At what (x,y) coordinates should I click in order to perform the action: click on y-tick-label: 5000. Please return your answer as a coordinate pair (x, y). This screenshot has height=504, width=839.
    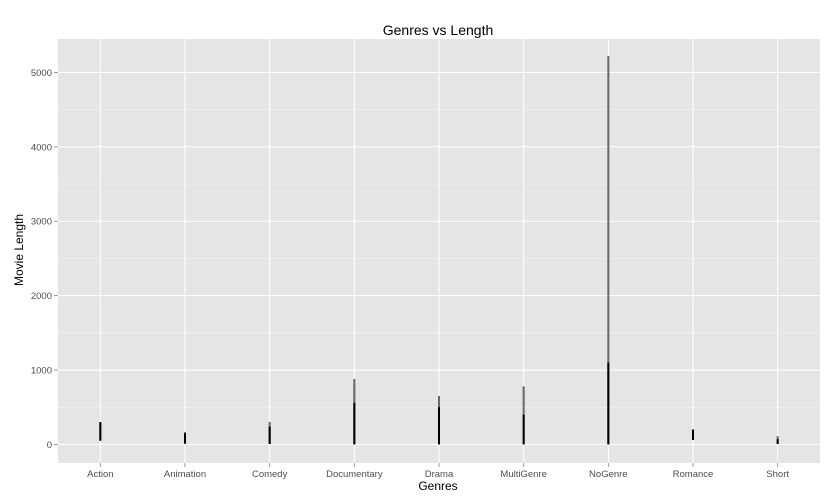
    Looking at the image, I should click on (41, 73).